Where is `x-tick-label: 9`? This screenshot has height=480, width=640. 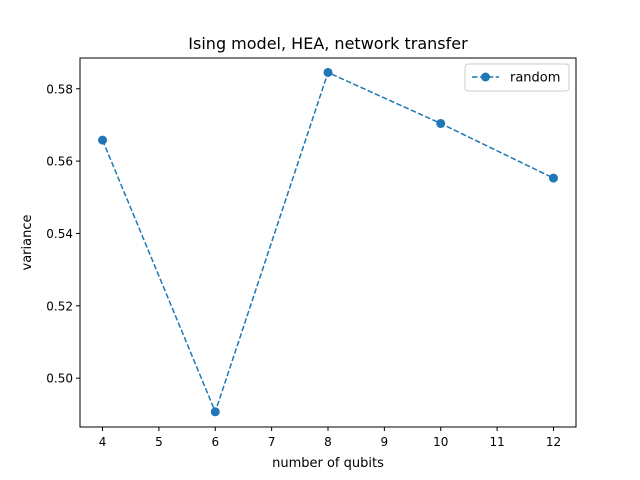 x-tick-label: 9 is located at coordinates (385, 442).